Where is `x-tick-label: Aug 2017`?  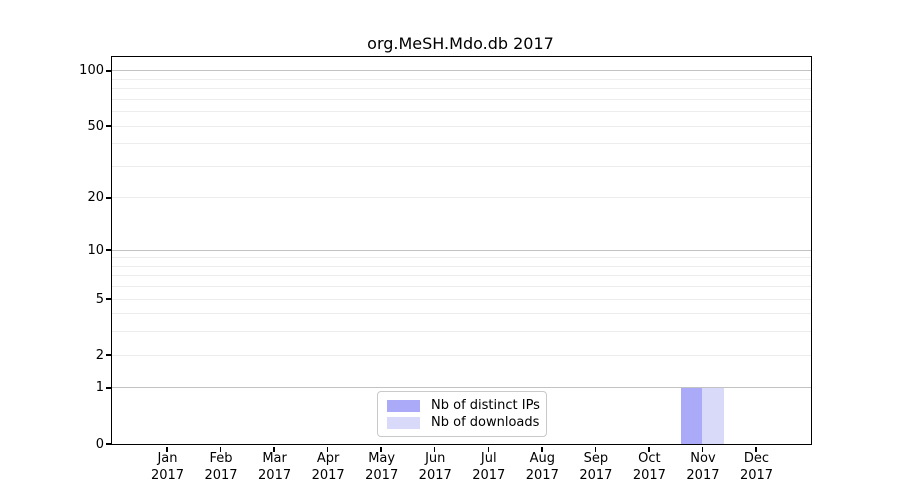
x-tick-label: Aug 2017 is located at coordinates (542, 467).